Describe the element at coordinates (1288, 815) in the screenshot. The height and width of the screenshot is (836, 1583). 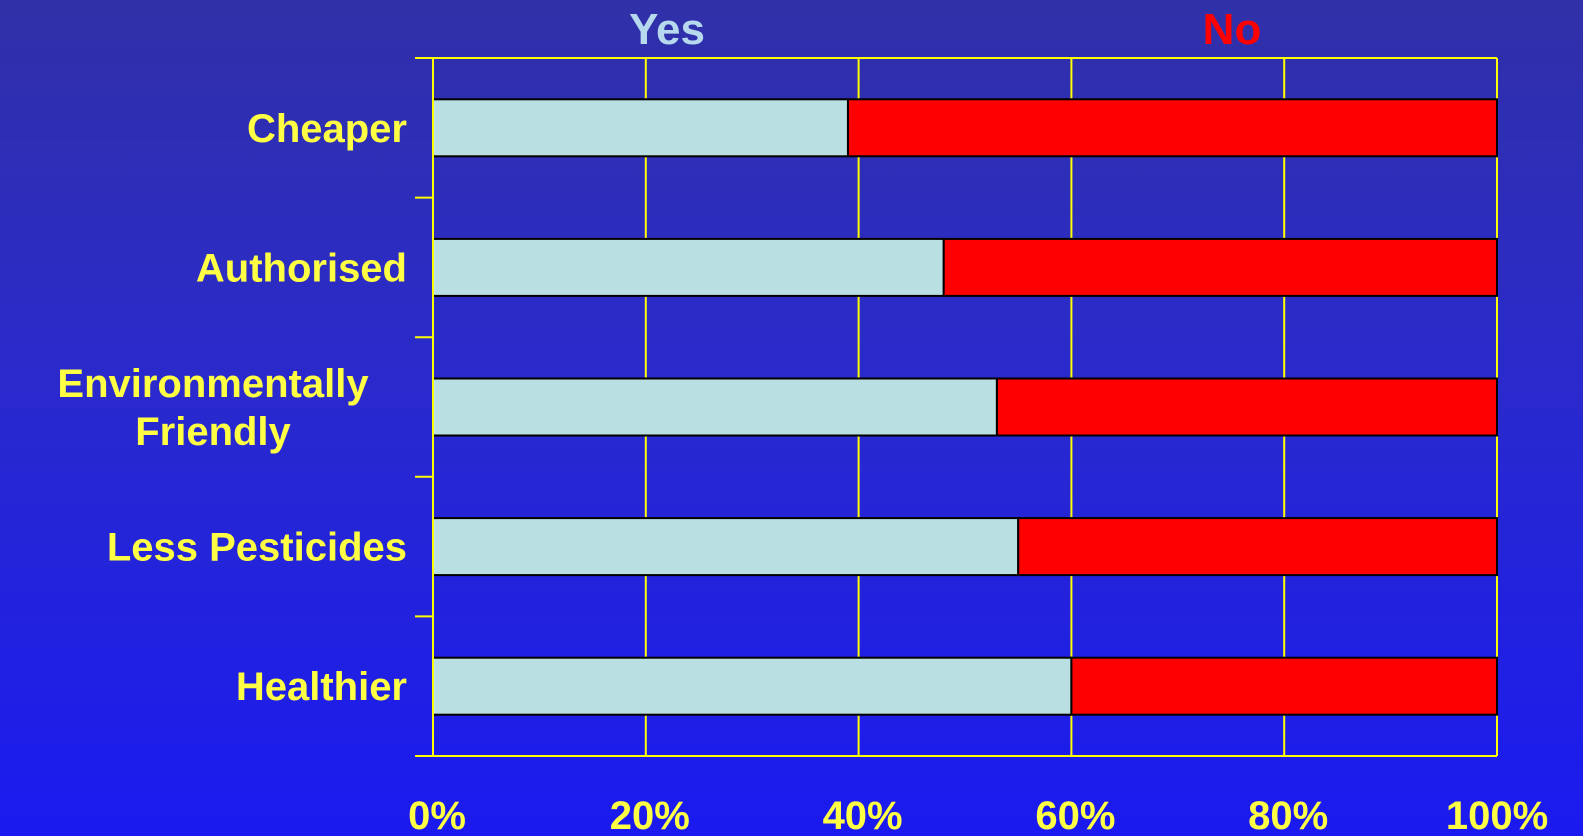
I see `x-tick-label-80: 80%` at that location.